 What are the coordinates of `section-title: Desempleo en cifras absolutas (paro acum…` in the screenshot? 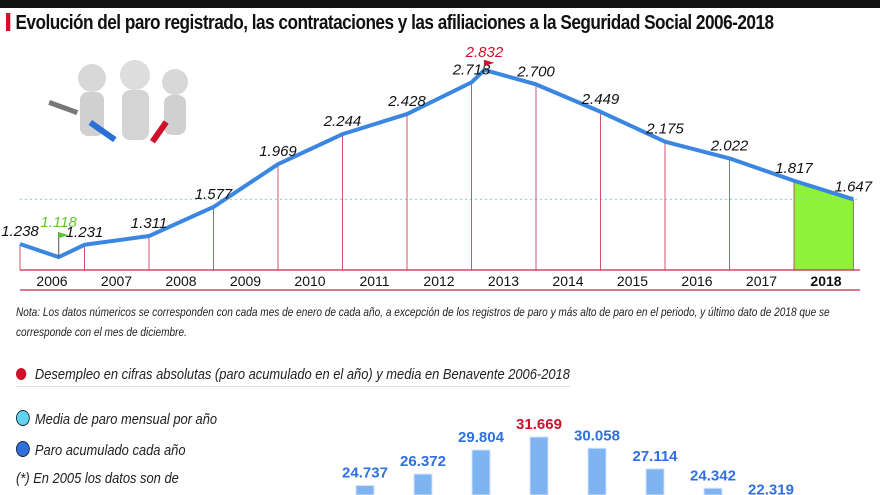 It's located at (293, 376).